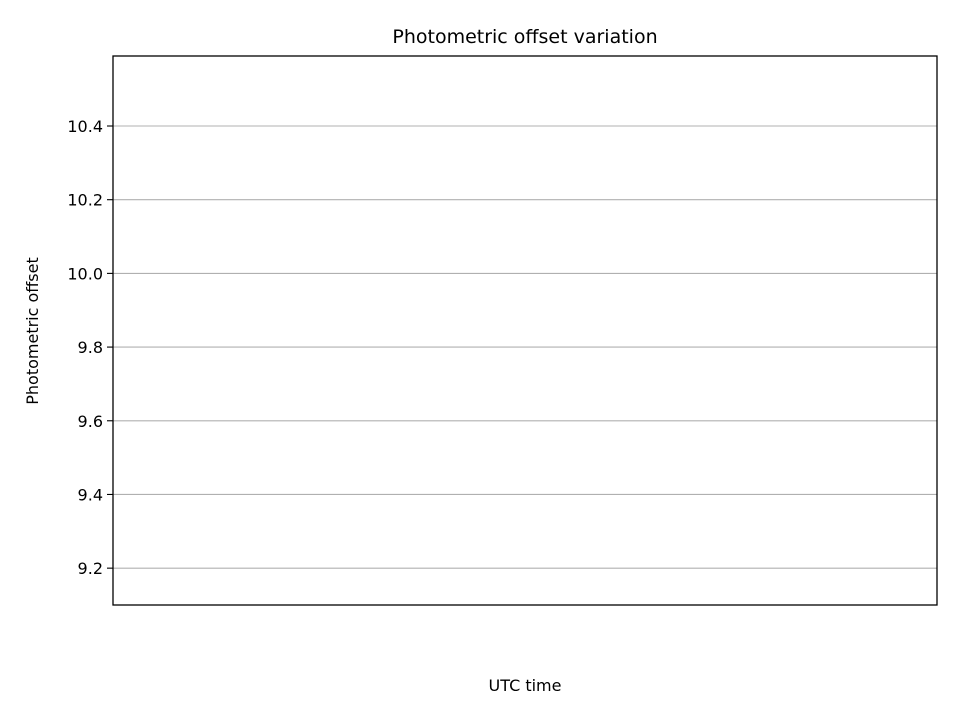 This screenshot has height=720, width=960. I want to click on y-tick-label: 9.8, so click(90, 347).